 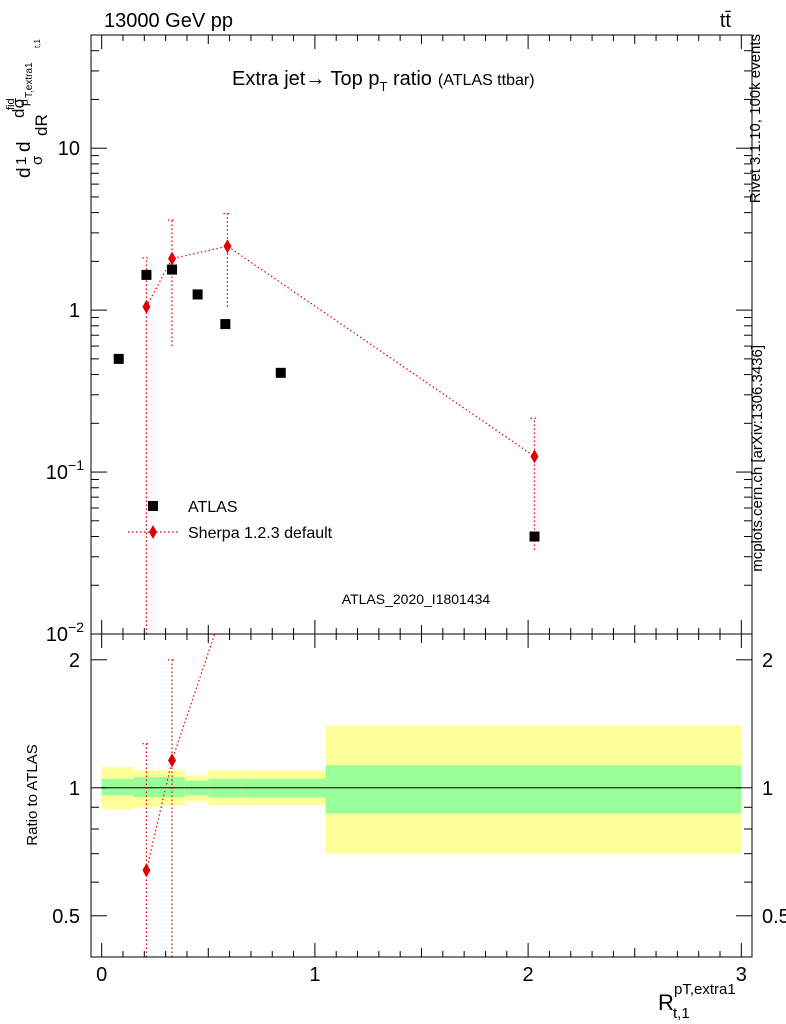 I want to click on ylabel-dsigma: dσ, so click(x=18, y=108).